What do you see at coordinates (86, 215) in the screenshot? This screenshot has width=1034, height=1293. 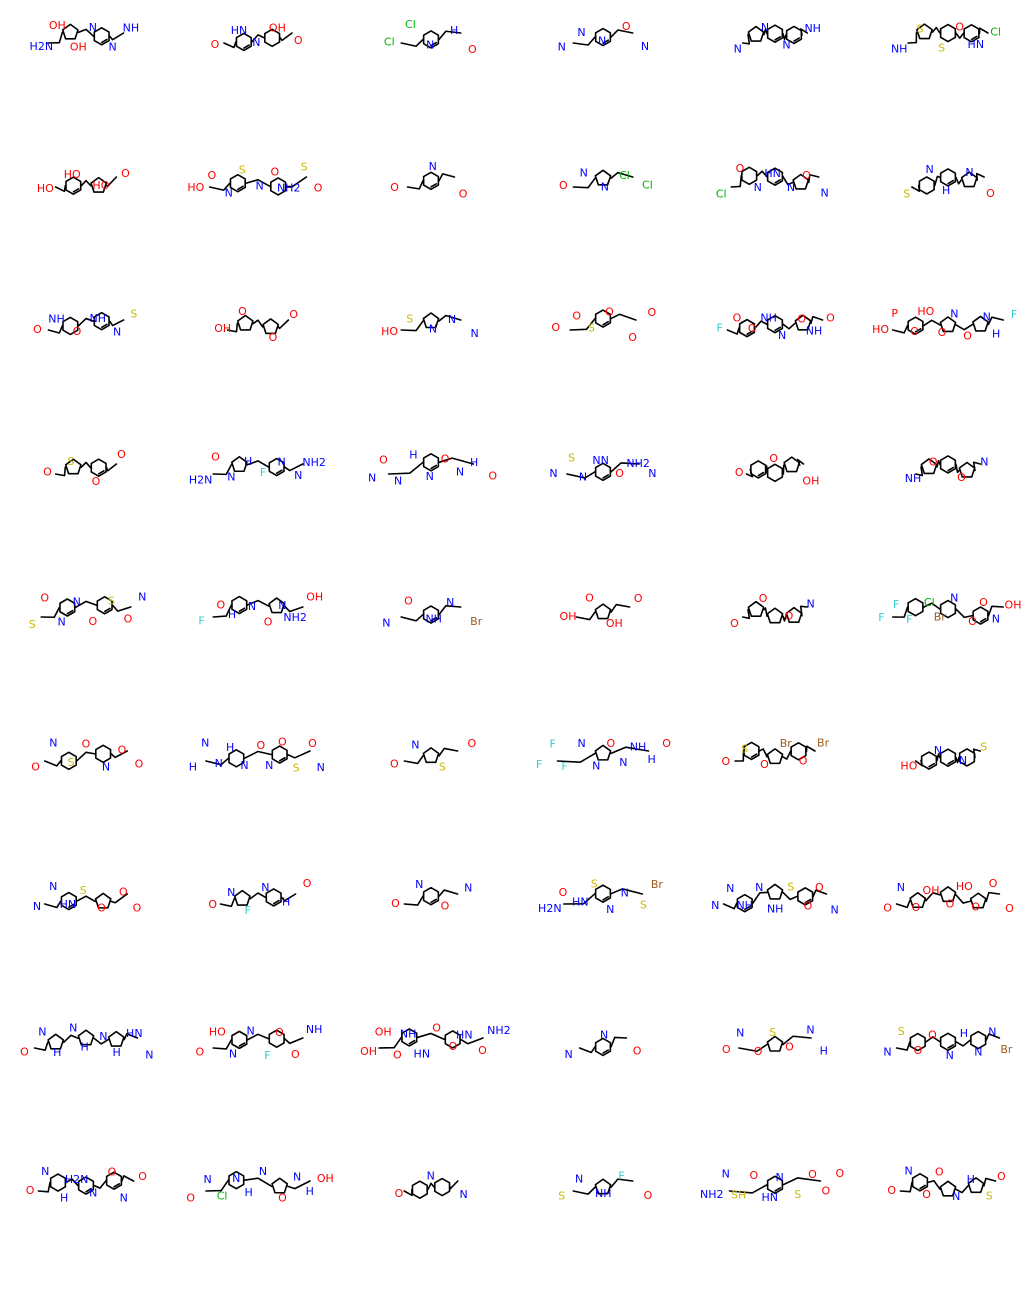 I see `molecule-cell: HO HO HO O` at bounding box center [86, 215].